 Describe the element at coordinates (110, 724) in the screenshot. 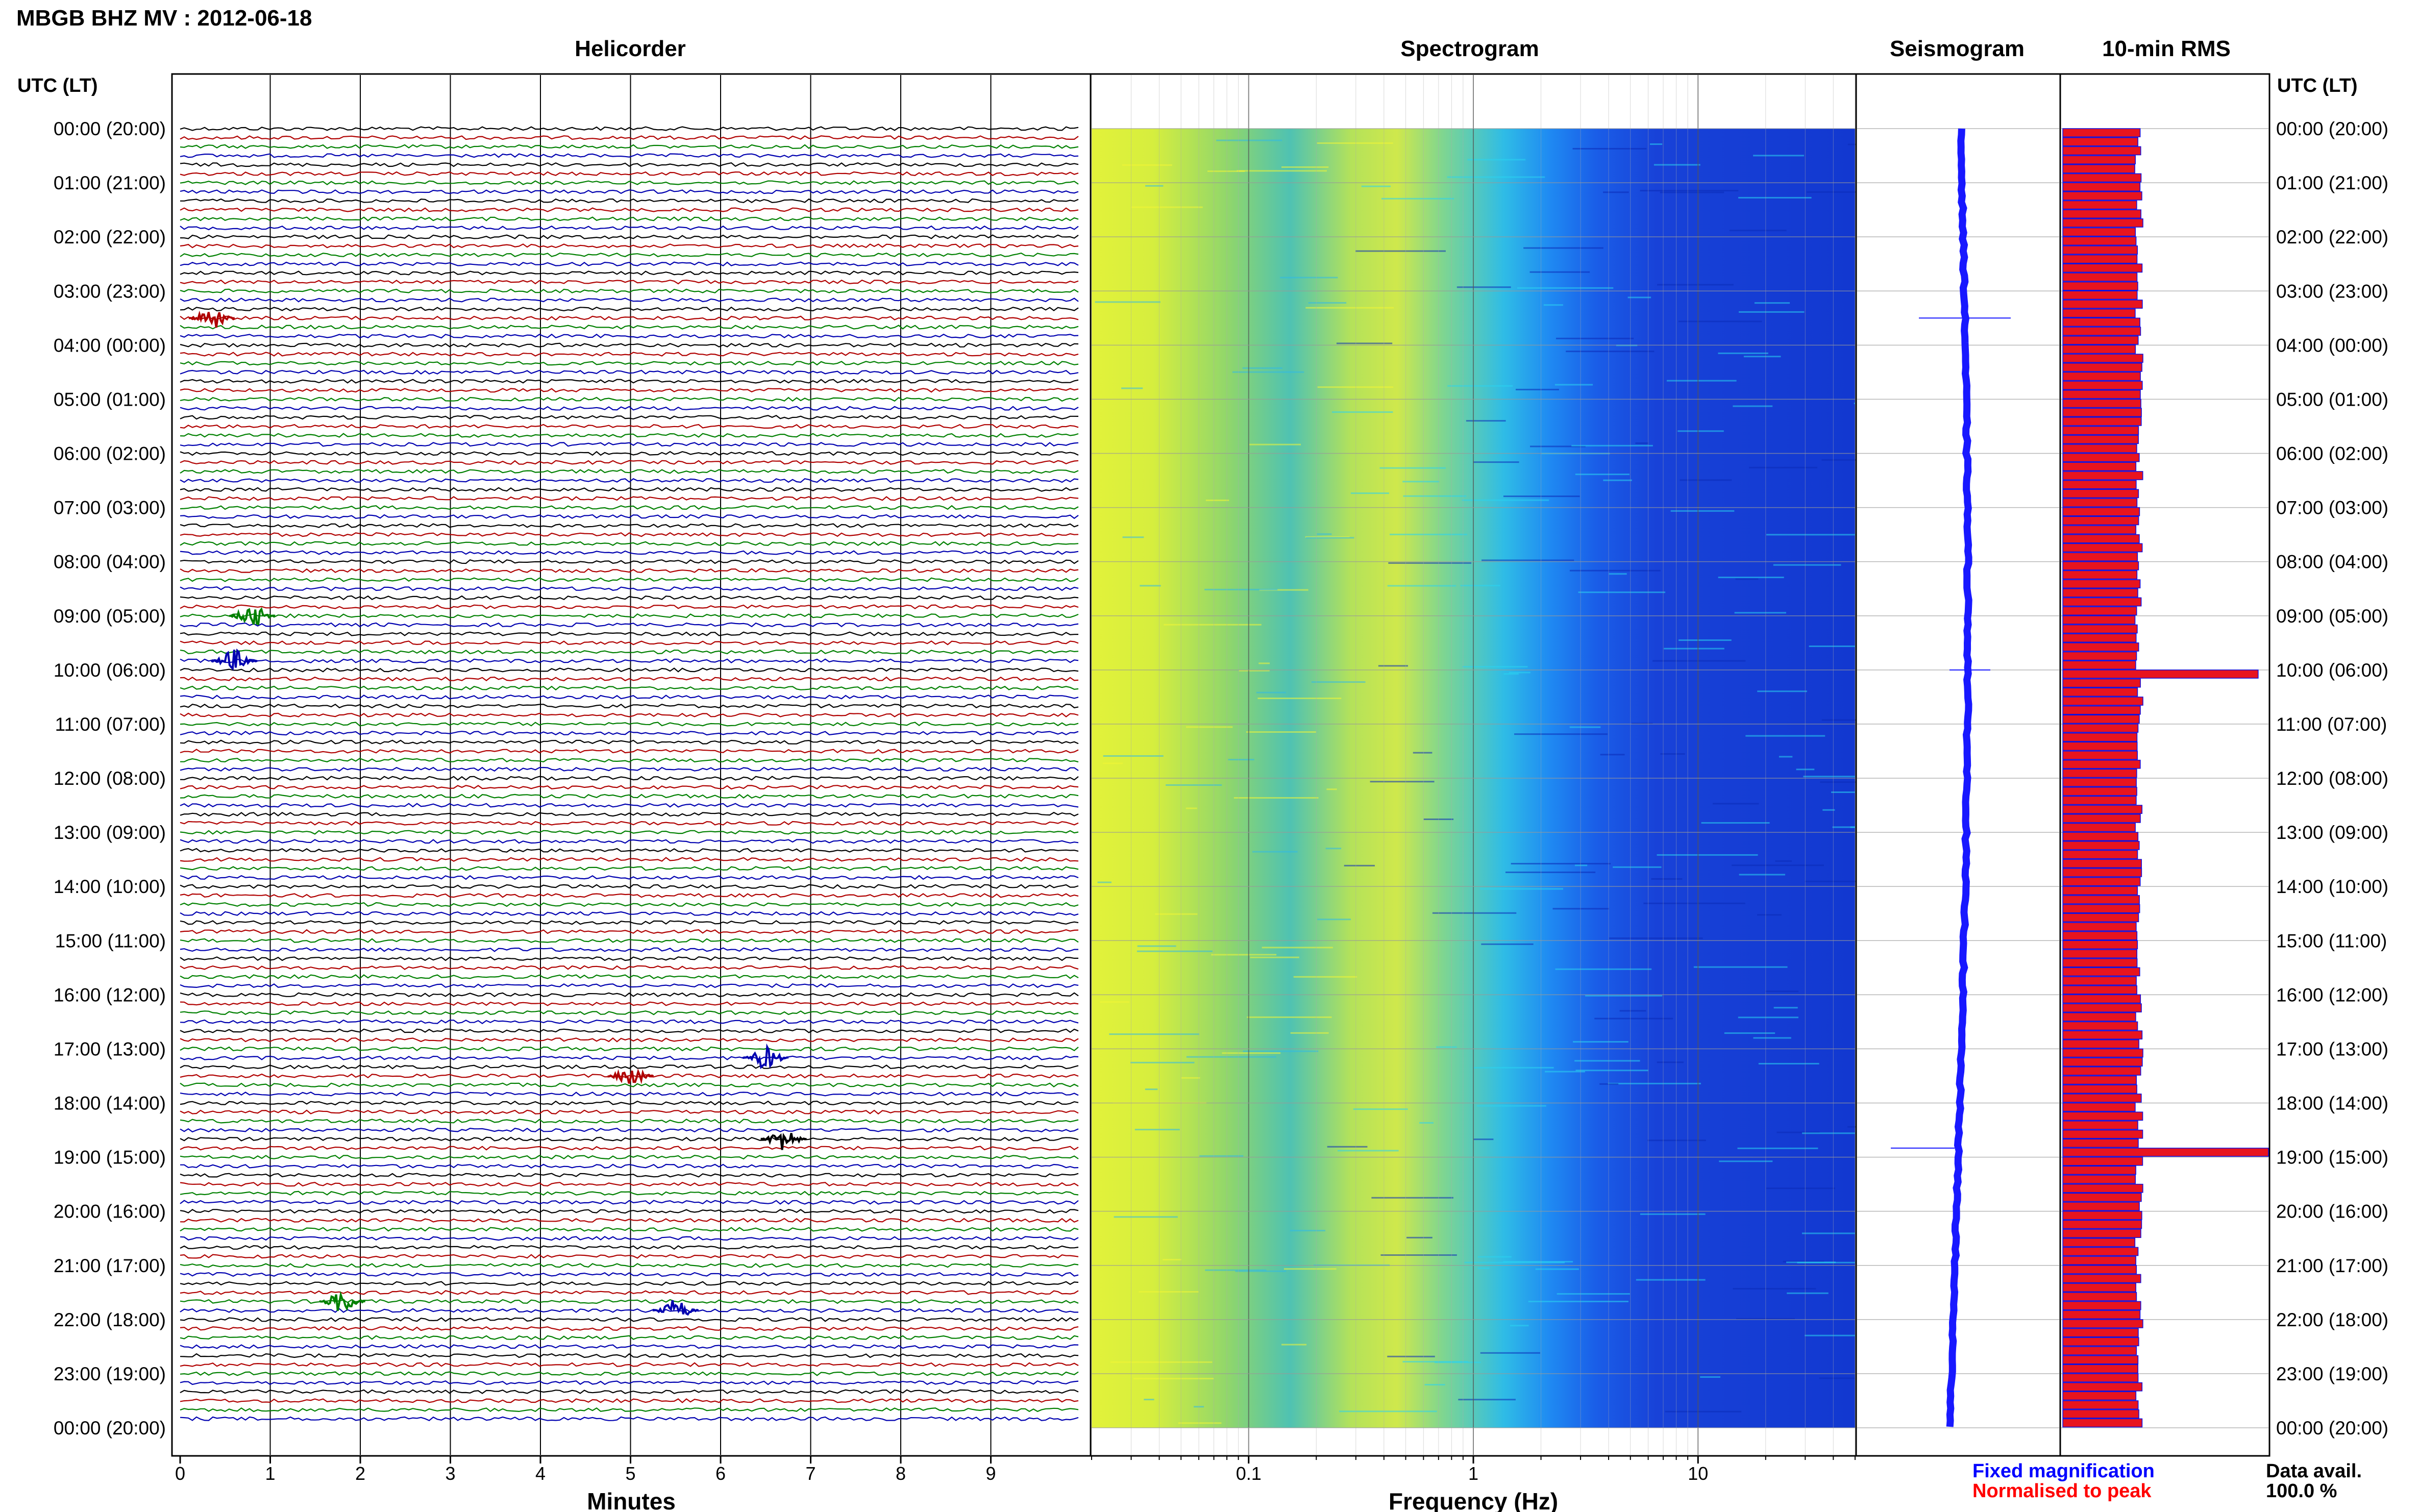

I see `time-label-left: 11:00 (07:00)` at that location.